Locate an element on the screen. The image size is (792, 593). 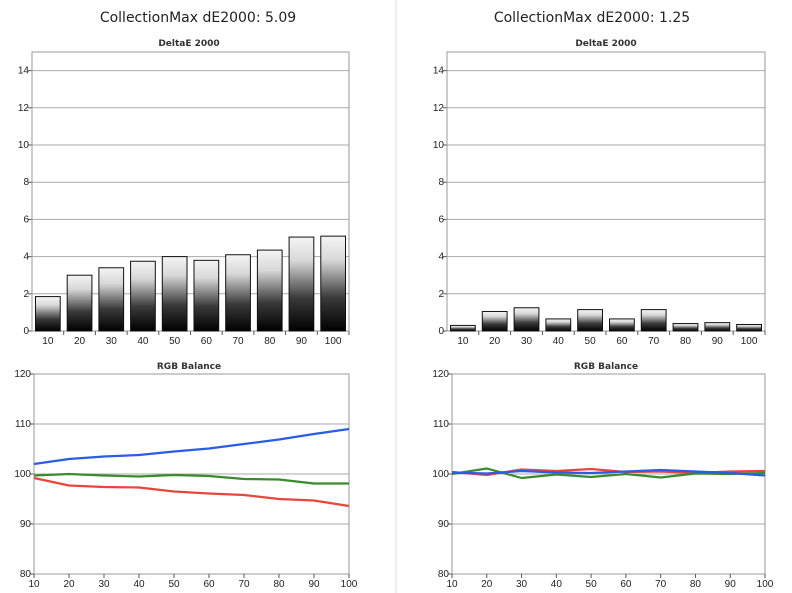
panel-title-left: CollectionMax dE2000: 5.09 is located at coordinates (198, 18).